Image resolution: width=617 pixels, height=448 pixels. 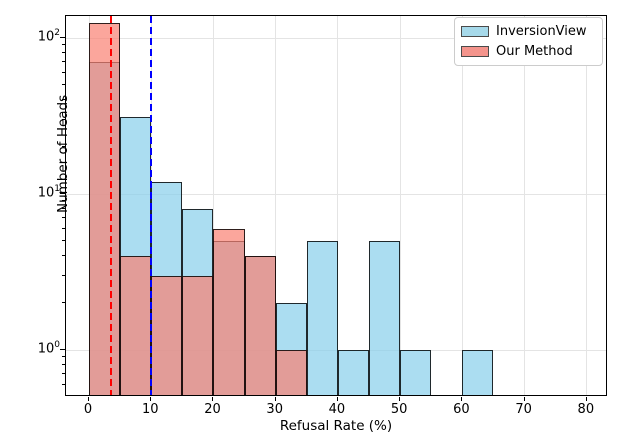 What do you see at coordinates (523, 409) in the screenshot?
I see `x-tick-label: 70` at bounding box center [523, 409].